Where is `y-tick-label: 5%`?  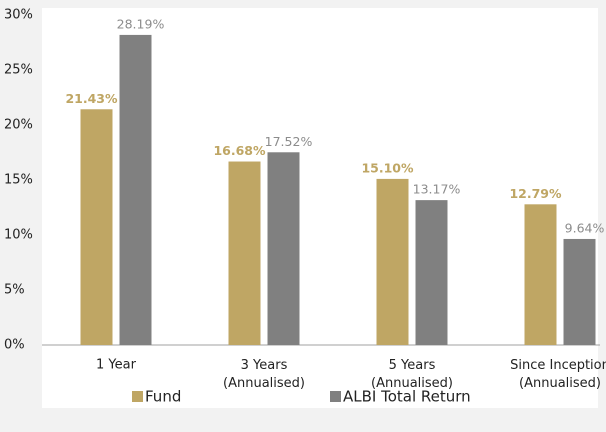
y-tick-label: 5% is located at coordinates (14, 290).